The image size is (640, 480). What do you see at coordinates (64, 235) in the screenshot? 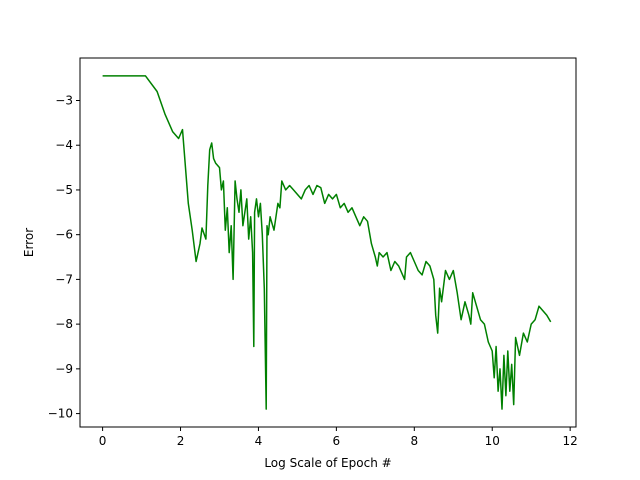
I see `y-tick-label: −6` at bounding box center [64, 235].